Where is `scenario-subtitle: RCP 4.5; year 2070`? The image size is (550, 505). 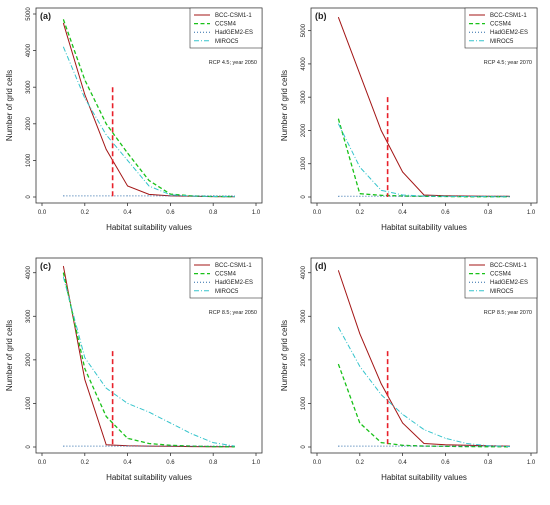
scenario-subtitle: RCP 4.5; year 2070 is located at coordinates (508, 63).